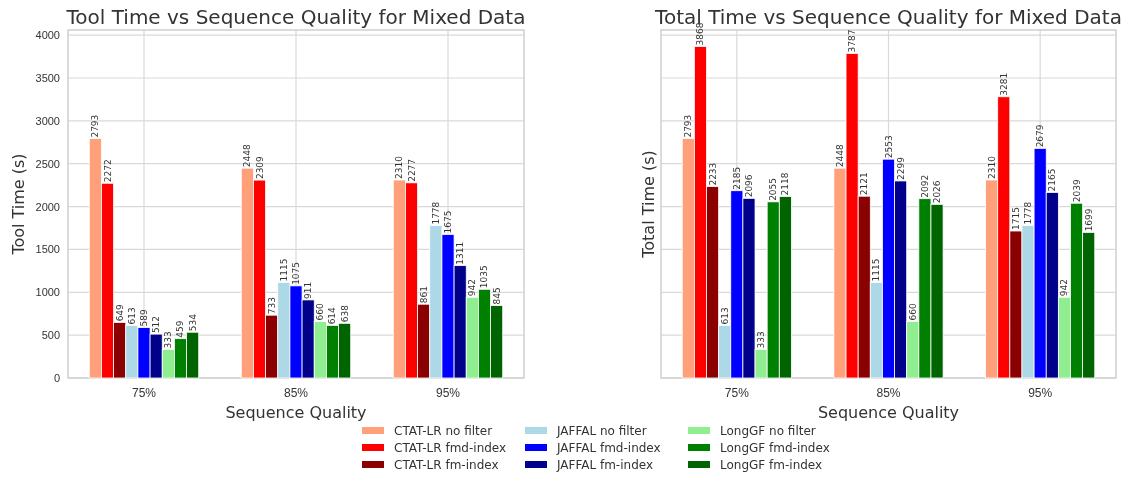  I want to click on data-label: 2309, so click(259, 167).